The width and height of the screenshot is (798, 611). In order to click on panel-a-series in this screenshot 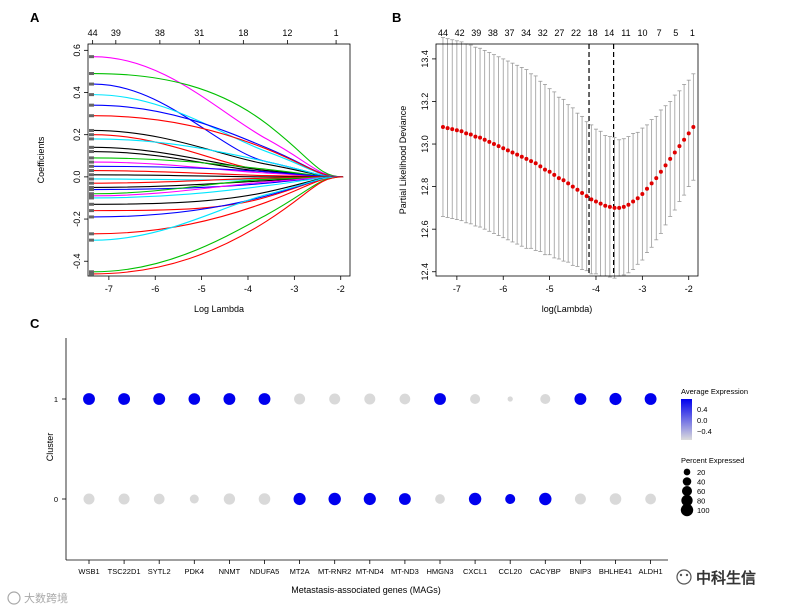, I will do `click(218, 165)`.